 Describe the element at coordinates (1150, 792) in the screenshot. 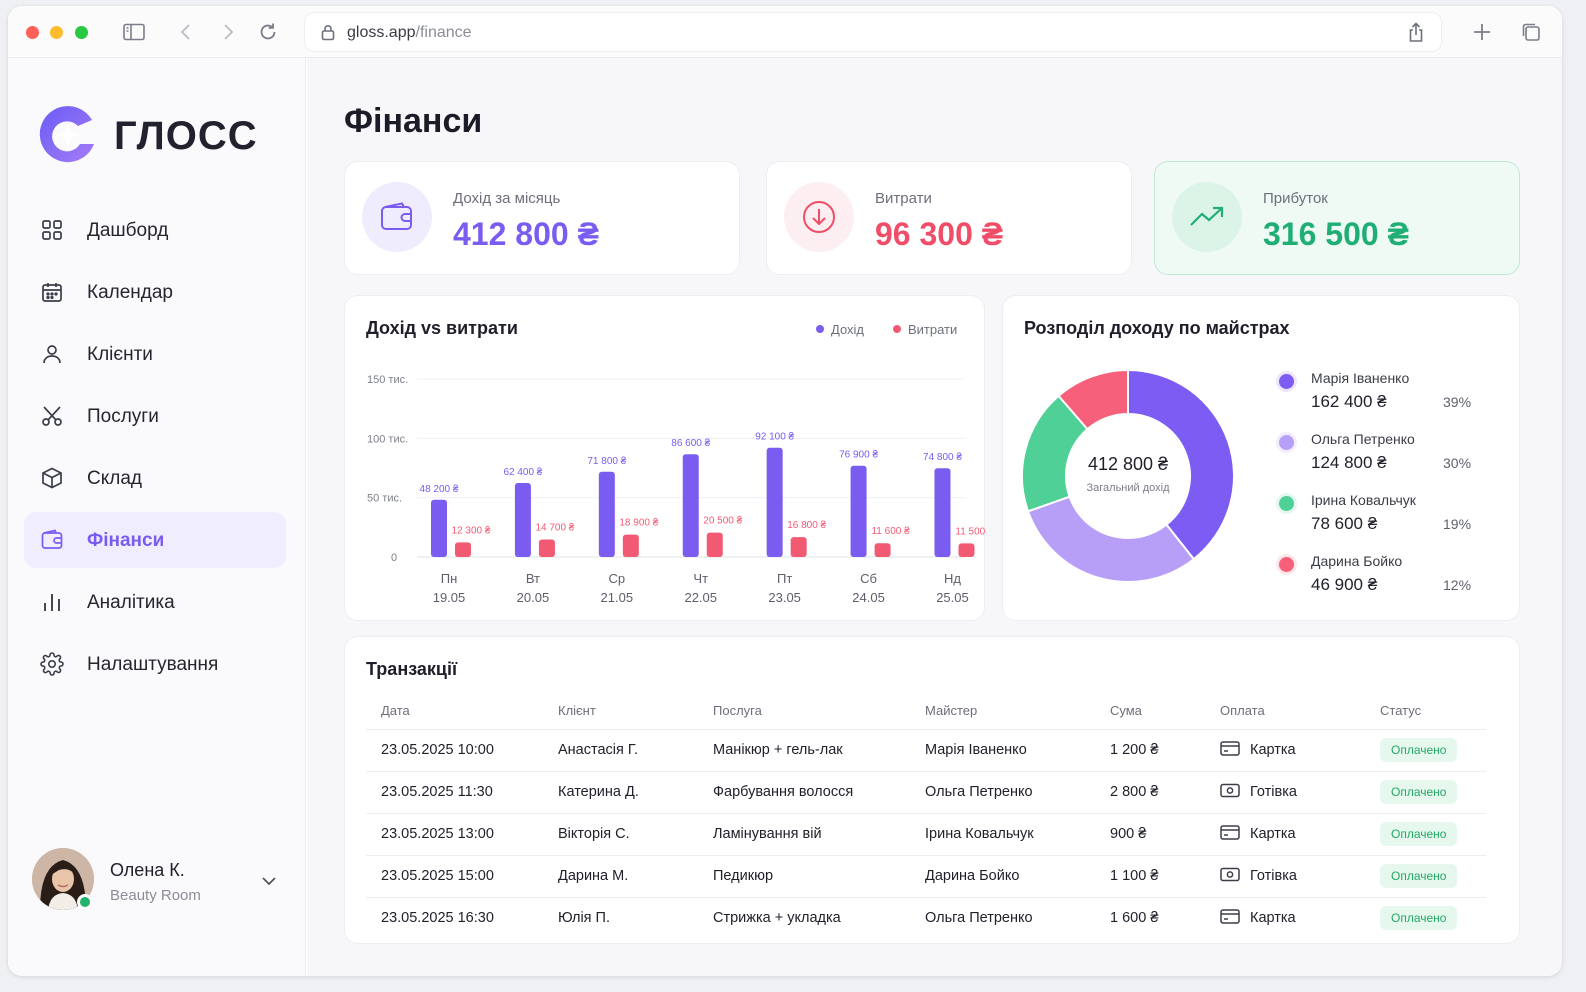

I see `cell-sum: 2 800 ₴` at that location.